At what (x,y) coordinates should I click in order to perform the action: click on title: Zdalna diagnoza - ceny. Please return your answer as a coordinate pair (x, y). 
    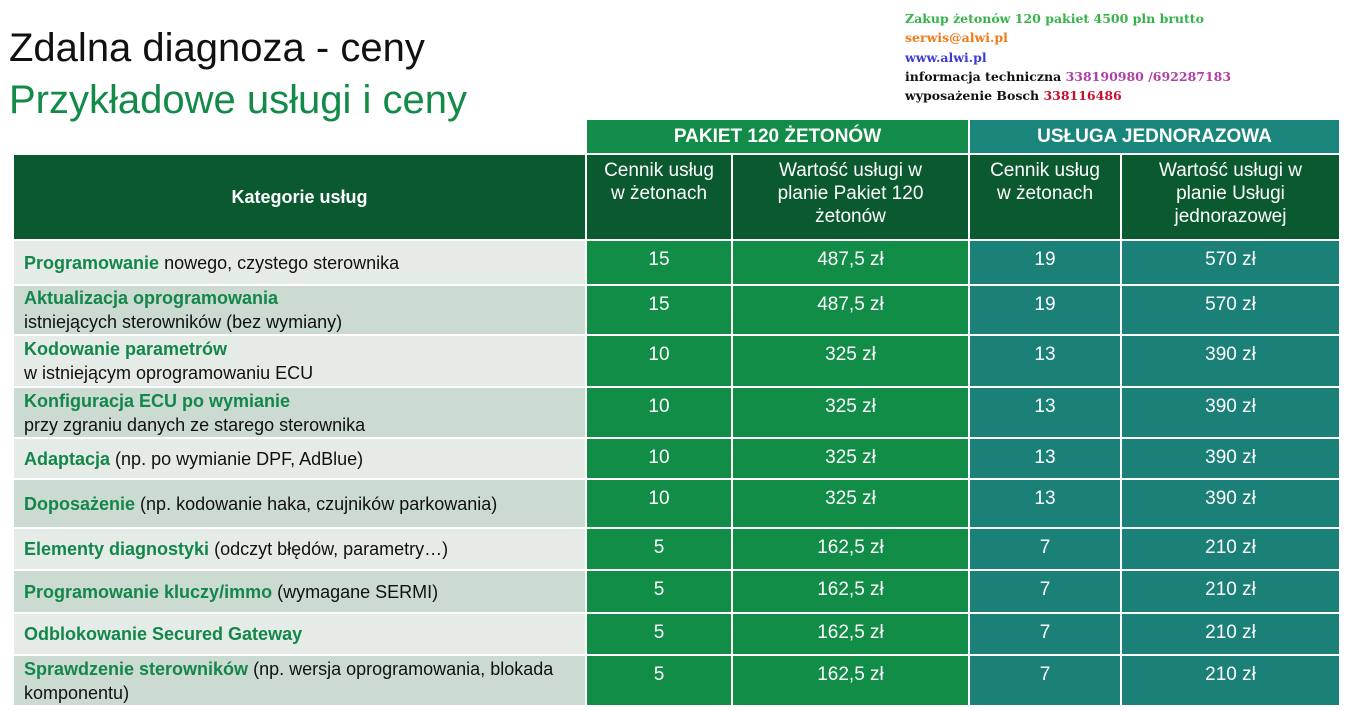
    Looking at the image, I should click on (217, 48).